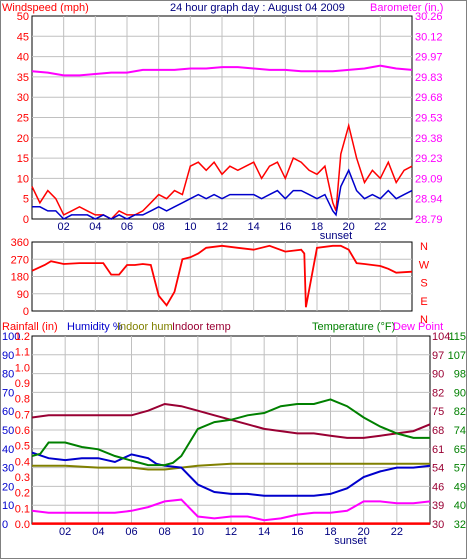  What do you see at coordinates (5, 525) in the screenshot?
I see `humidity-y-tick-label: 0` at bounding box center [5, 525].